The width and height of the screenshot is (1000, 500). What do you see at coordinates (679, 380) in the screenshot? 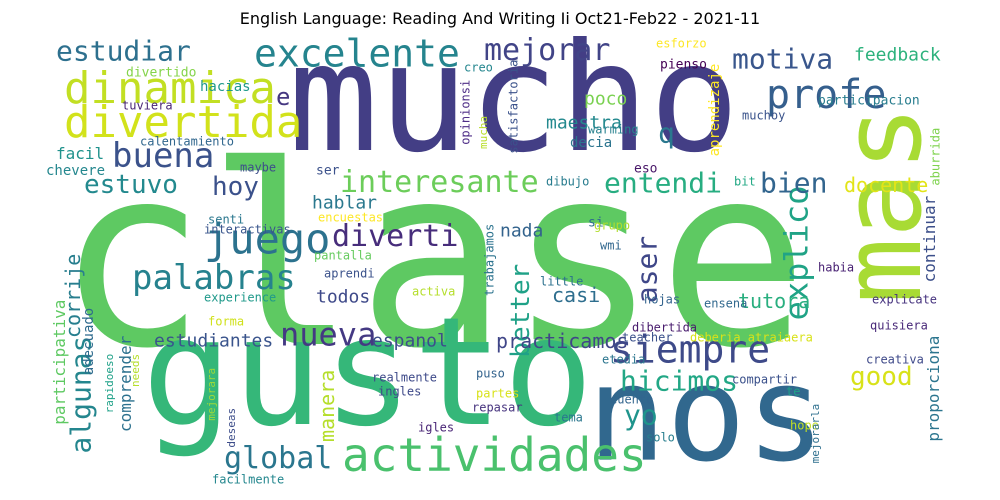
I see `word-hicimos: hicimos` at bounding box center [679, 380].